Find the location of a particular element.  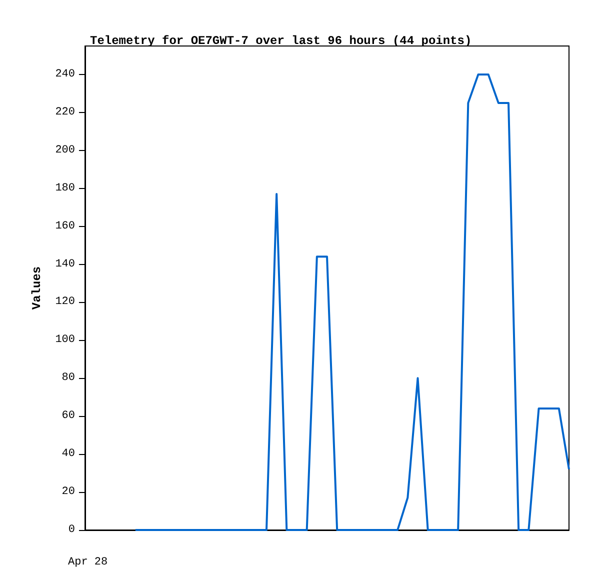

y-tick-label: 160 is located at coordinates (65, 226).